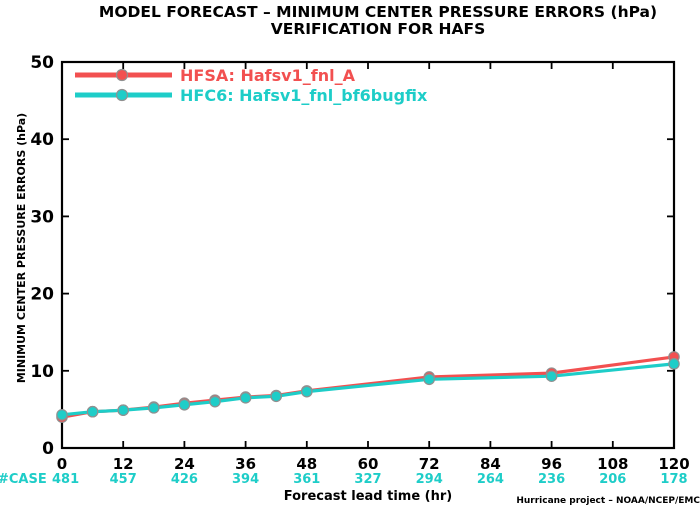  I want to click on legend-label-2: HFC6: Hafsv1_fnl_bf6bugfix, so click(304, 95).